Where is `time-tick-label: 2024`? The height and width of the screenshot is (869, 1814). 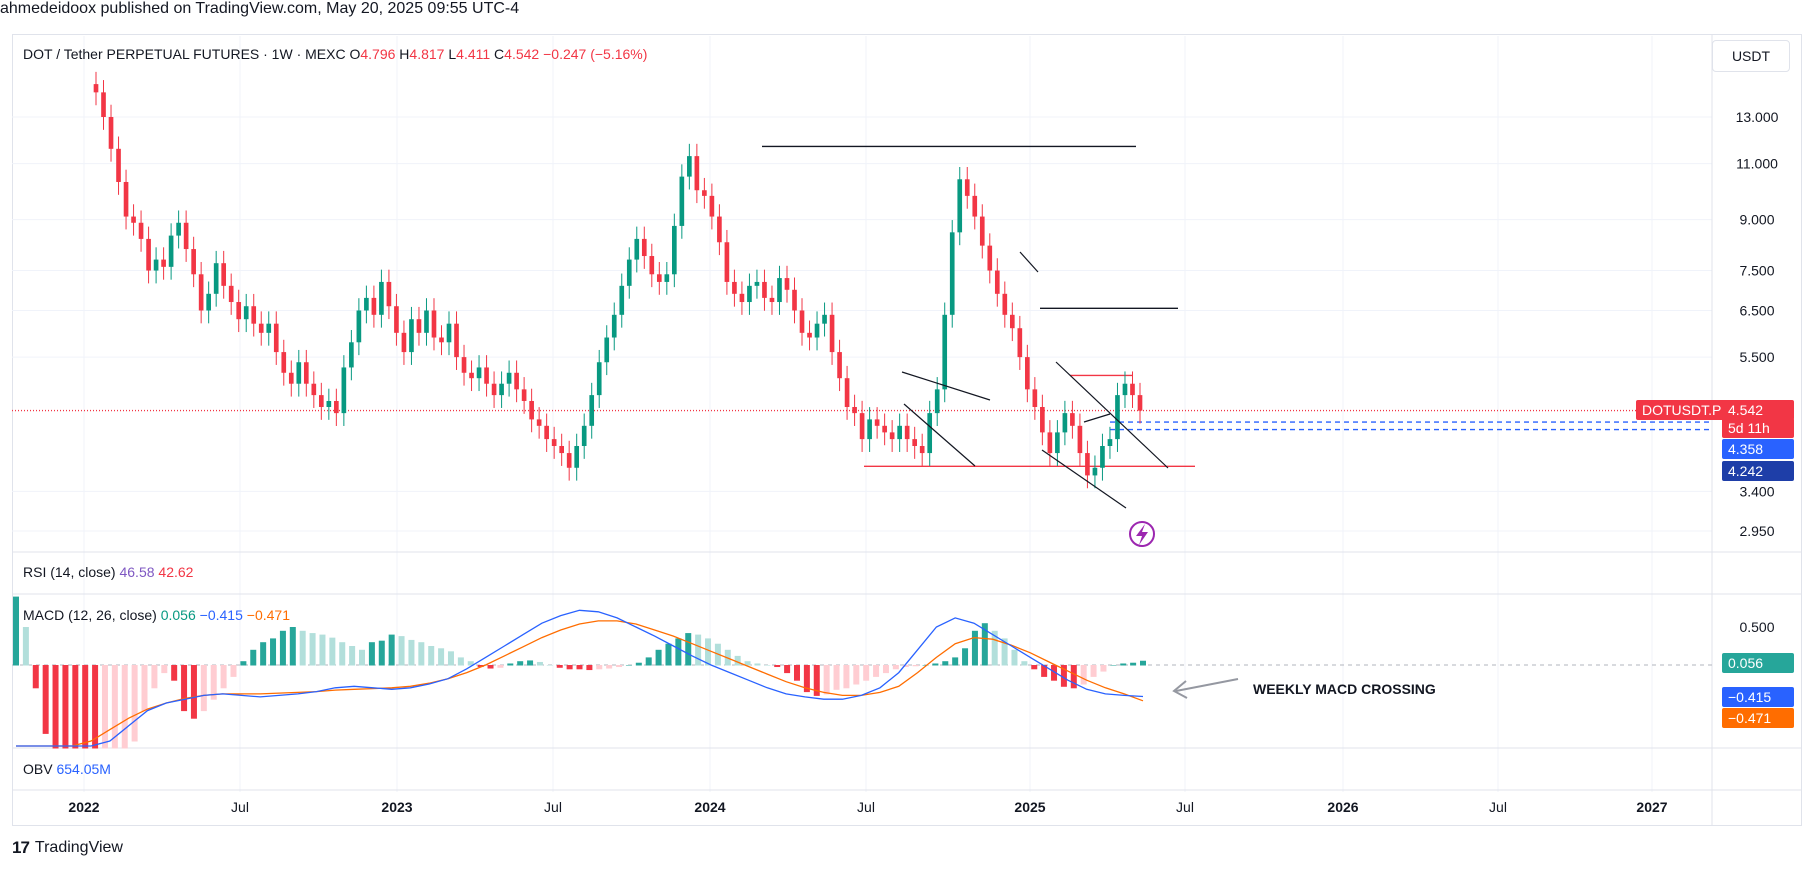 time-tick-label: 2024 is located at coordinates (709, 807).